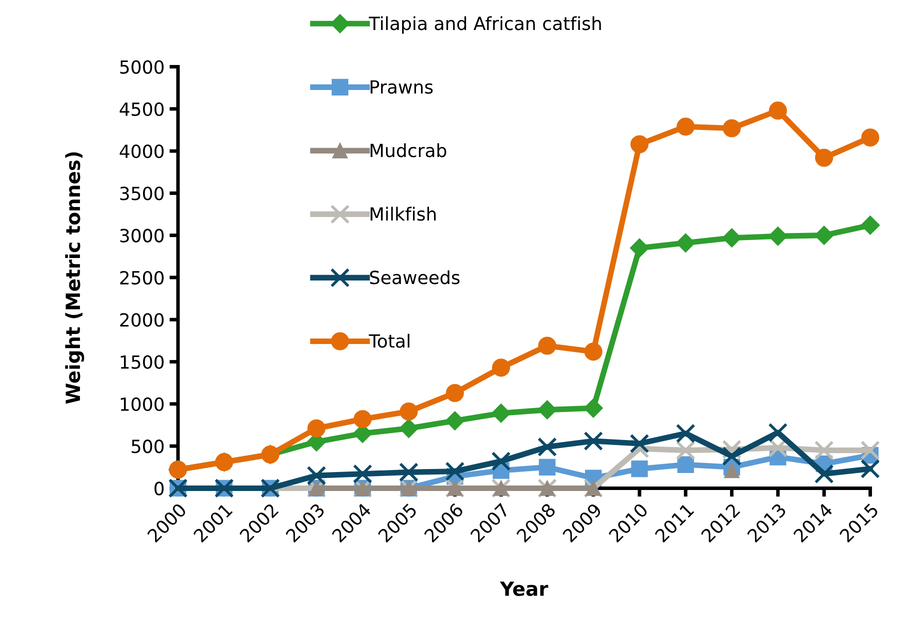 The height and width of the screenshot is (618, 899). What do you see at coordinates (142, 193) in the screenshot?
I see `y-tick-label: 3500` at bounding box center [142, 193].